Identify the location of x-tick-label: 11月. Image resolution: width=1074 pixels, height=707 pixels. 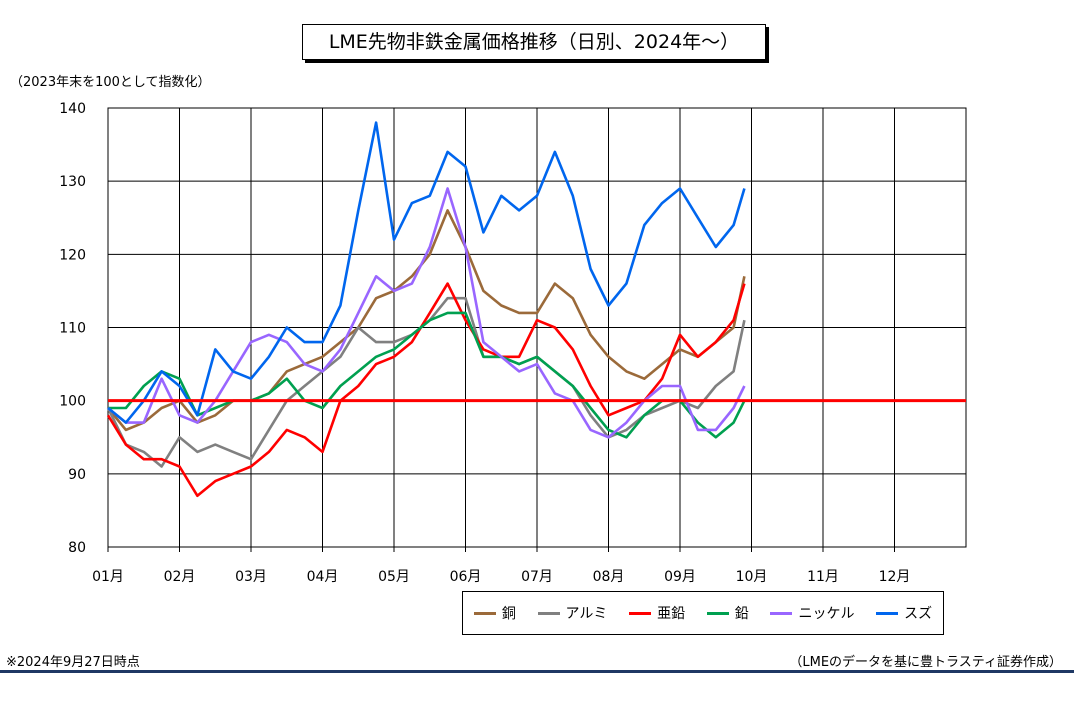
(823, 577).